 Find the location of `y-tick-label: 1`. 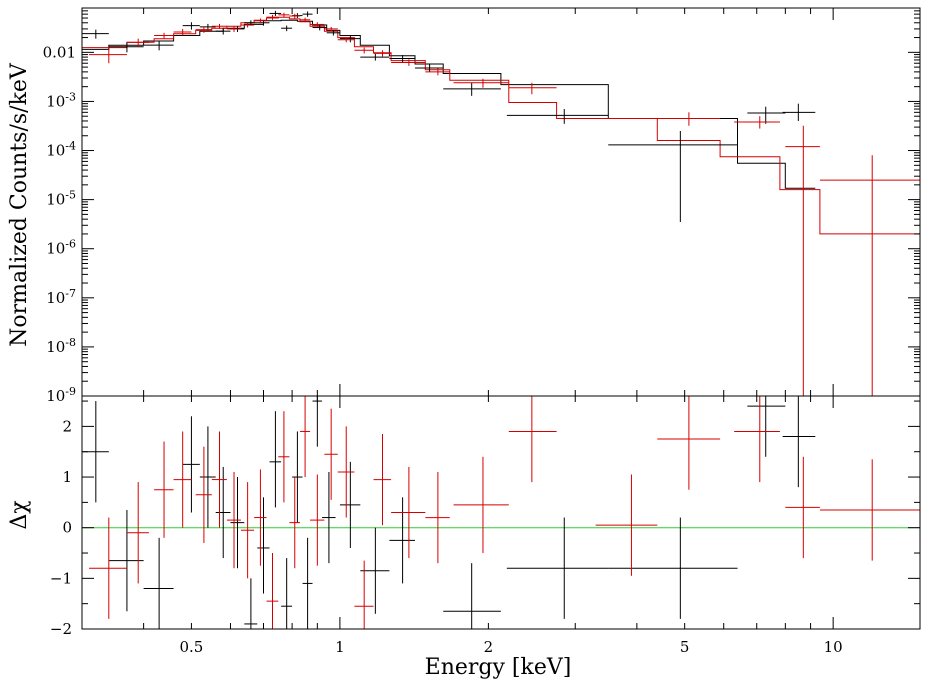

y-tick-label: 1 is located at coordinates (67, 477).